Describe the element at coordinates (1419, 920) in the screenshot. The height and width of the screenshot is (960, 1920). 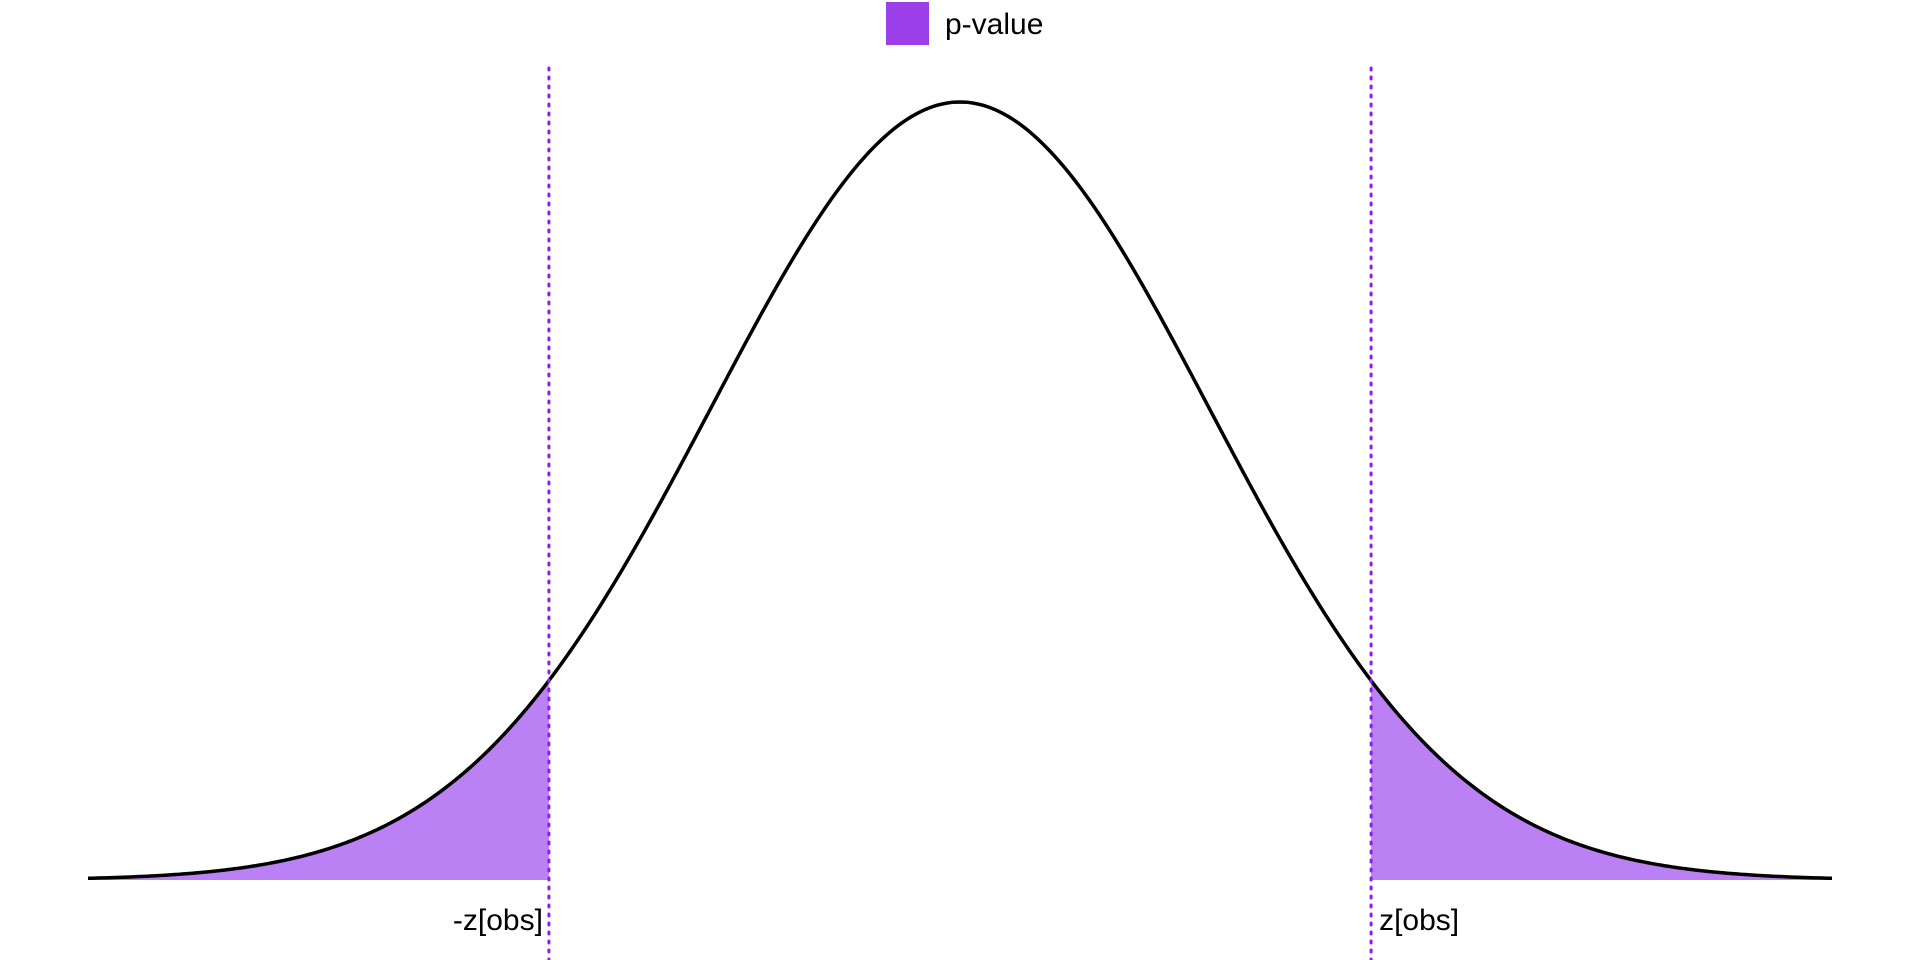
I see `tick-label-z-obs: z[obs]` at that location.